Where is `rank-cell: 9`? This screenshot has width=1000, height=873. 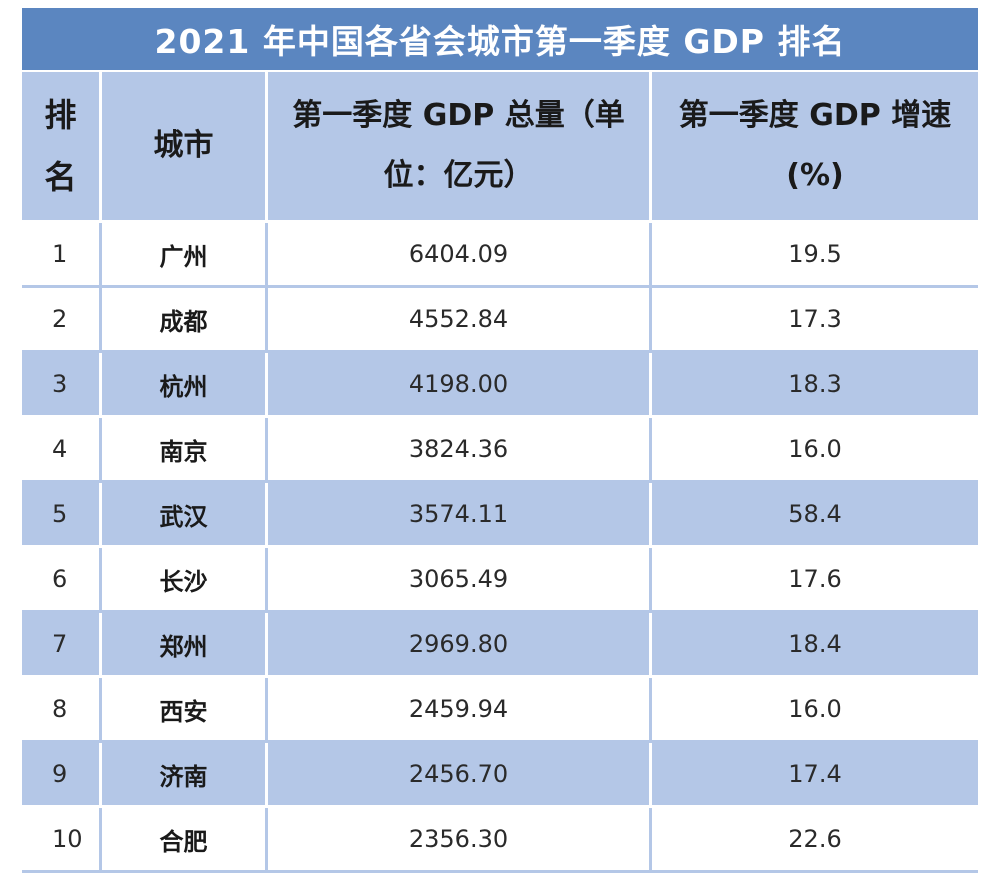 rank-cell: 9 is located at coordinates (62, 775).